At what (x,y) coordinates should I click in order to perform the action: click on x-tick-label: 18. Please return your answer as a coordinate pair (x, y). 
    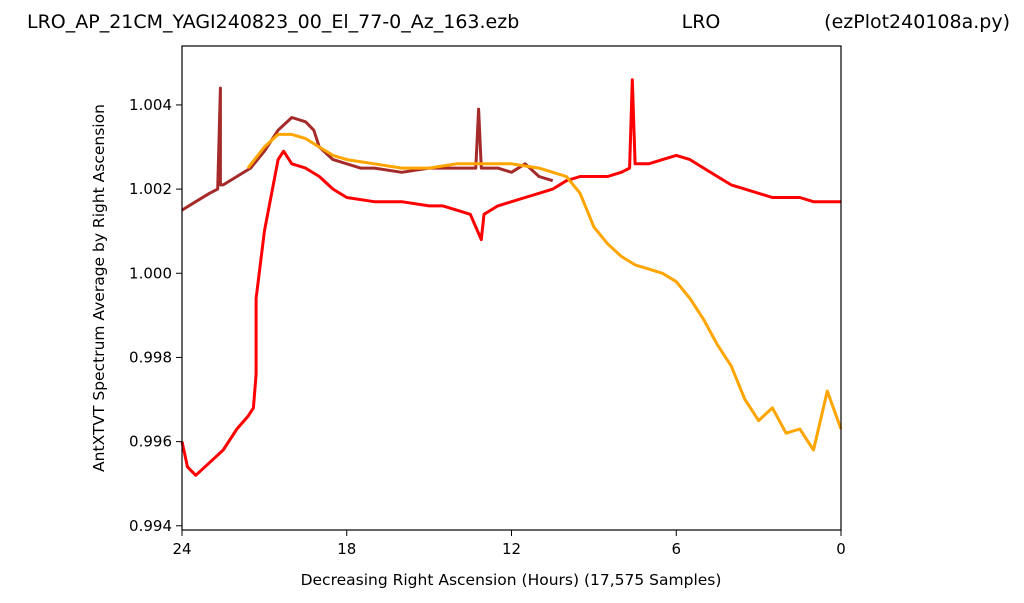
    Looking at the image, I should click on (346, 549).